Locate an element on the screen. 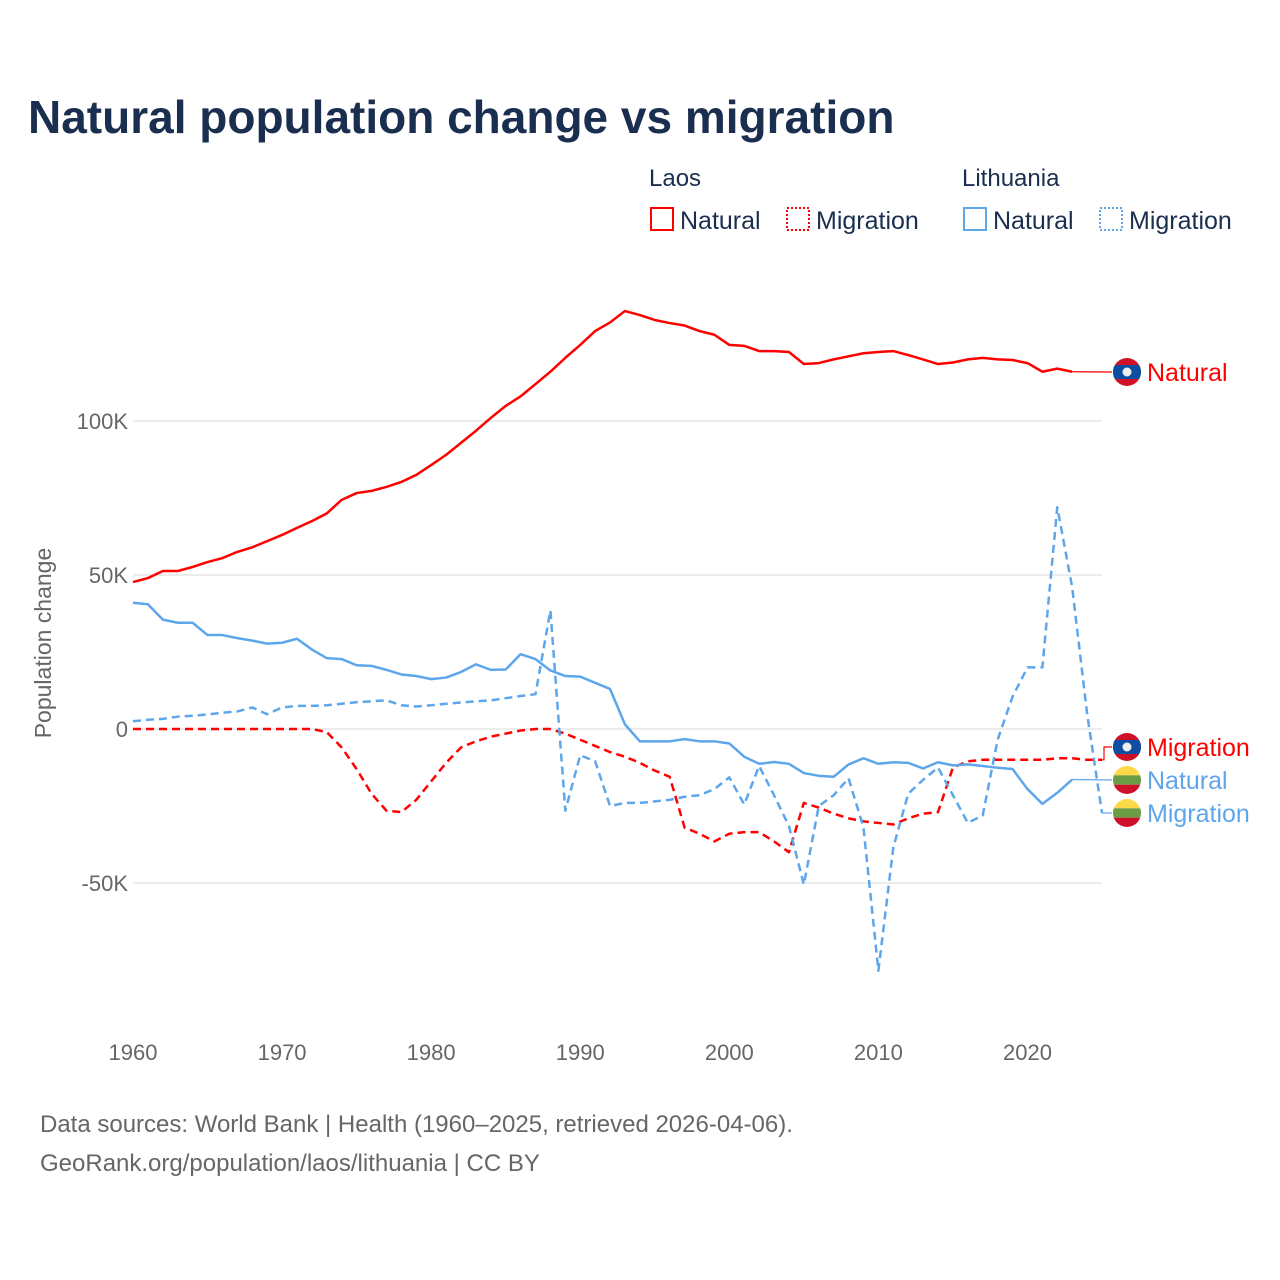  end-label-laos-migration: Migration is located at coordinates (1176, 747).